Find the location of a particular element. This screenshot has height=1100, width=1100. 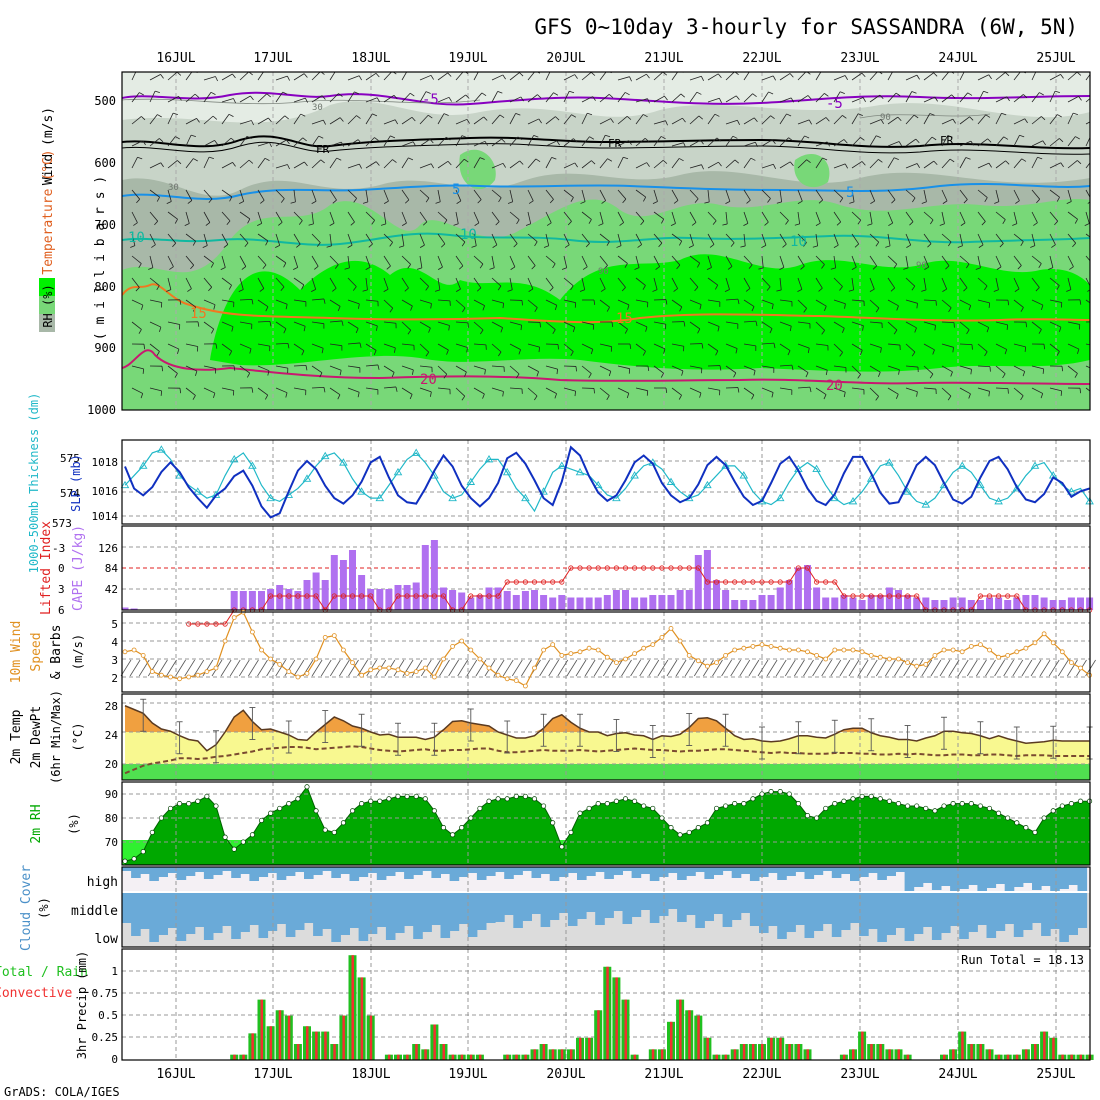

cape-tick: 126 is located at coordinates (108, 548).